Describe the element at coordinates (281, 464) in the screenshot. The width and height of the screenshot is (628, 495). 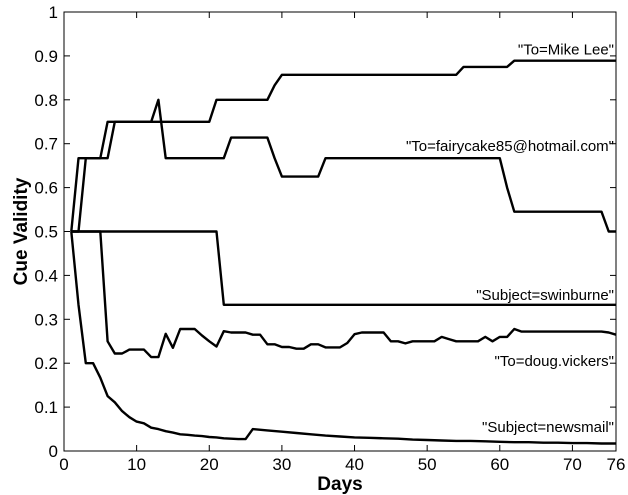
I see `x-tick-label: 30` at that location.